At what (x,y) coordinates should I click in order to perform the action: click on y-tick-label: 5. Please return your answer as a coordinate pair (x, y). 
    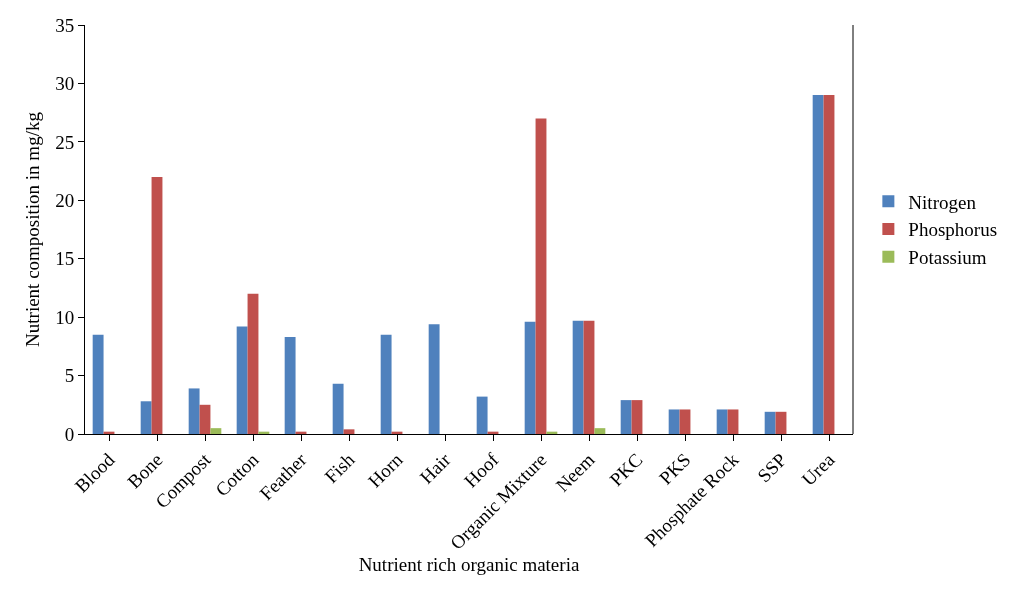
    Looking at the image, I should click on (69, 376).